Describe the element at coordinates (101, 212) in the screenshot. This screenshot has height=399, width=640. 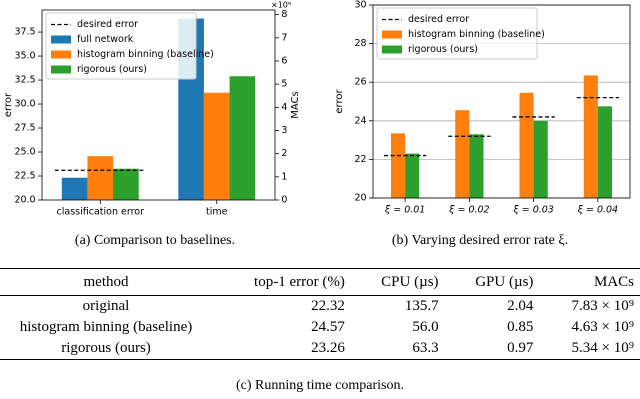
I see `x-tick-label: classification error` at that location.